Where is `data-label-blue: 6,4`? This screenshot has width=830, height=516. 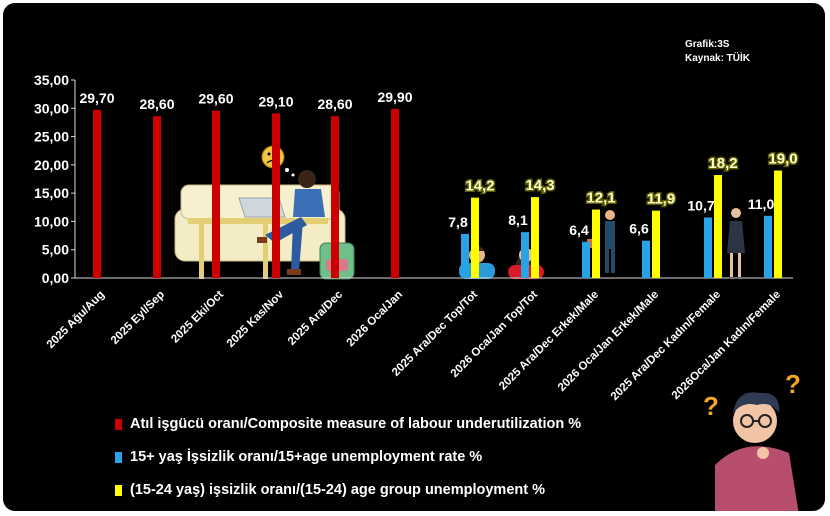 data-label-blue: 6,4 is located at coordinates (579, 230).